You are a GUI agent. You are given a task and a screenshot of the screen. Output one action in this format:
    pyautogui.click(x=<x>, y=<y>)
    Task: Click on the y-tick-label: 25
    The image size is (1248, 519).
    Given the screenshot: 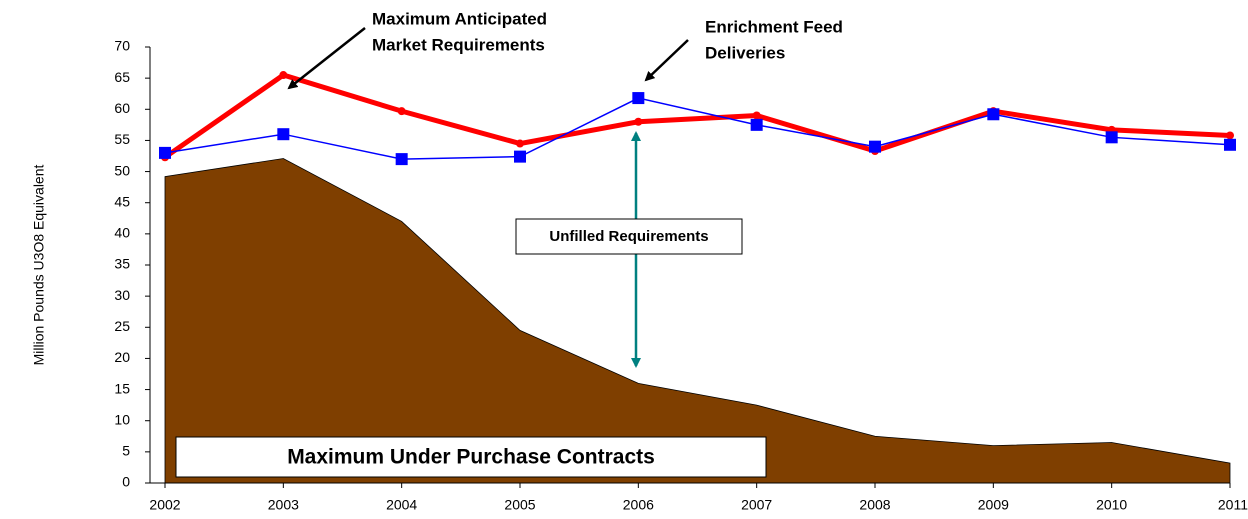 What is the action you would take?
    pyautogui.click(x=122, y=326)
    